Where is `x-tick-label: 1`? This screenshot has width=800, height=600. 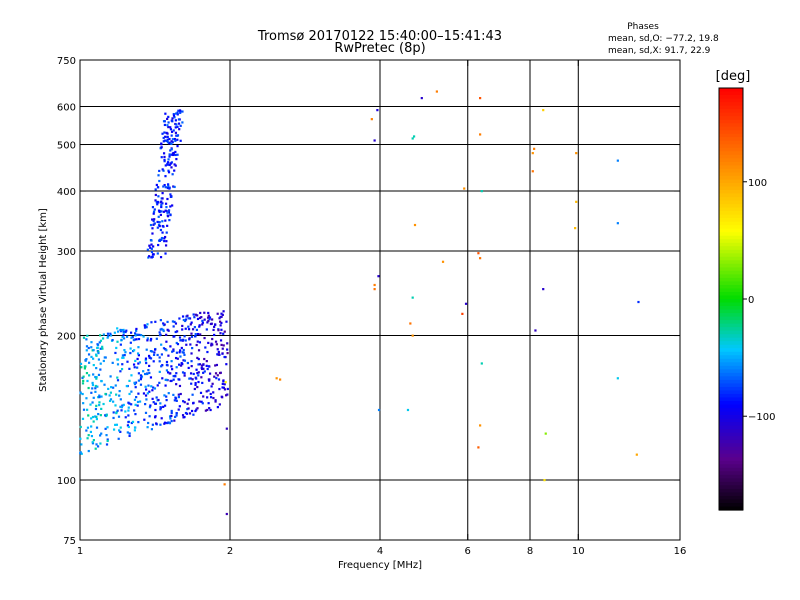 x-tick-label: 1 is located at coordinates (80, 551).